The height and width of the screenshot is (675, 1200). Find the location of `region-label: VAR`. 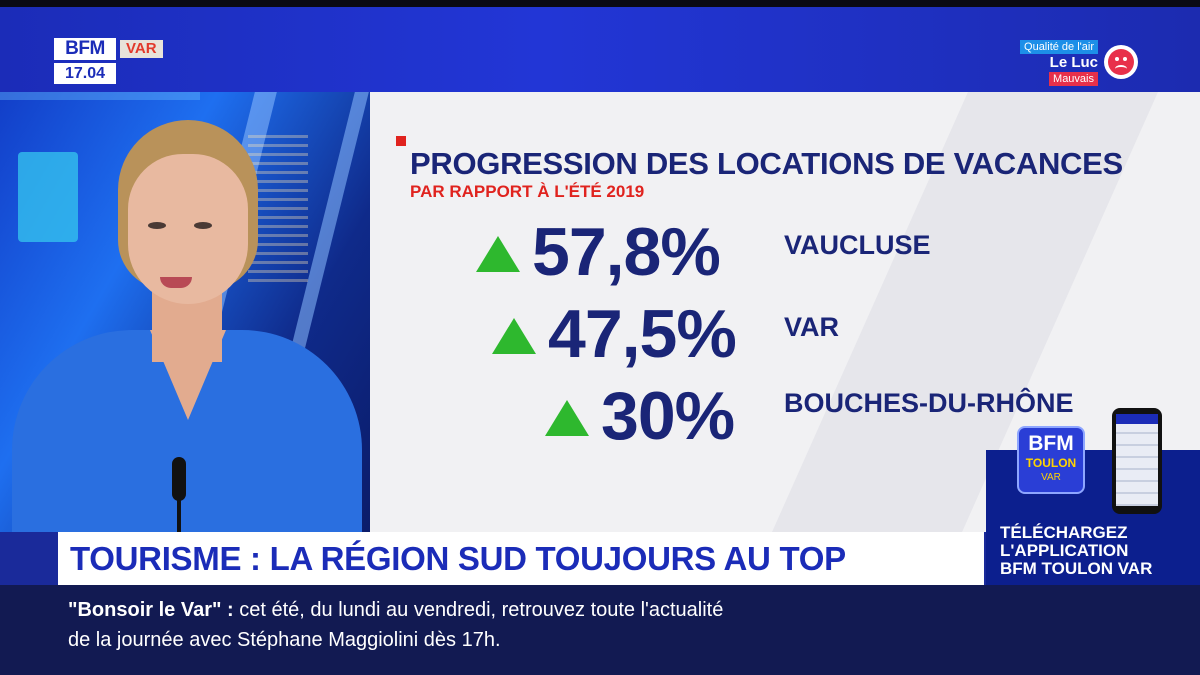

region-label: VAR is located at coordinates (141, 49).